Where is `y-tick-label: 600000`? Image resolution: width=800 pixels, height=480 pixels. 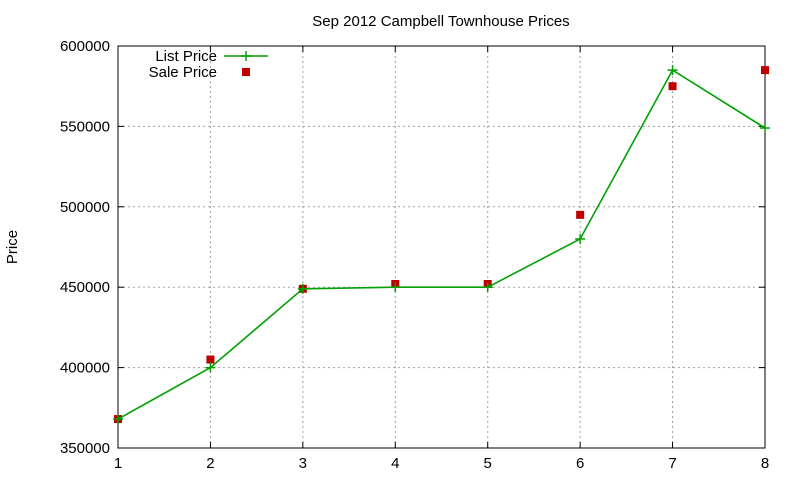
y-tick-label: 600000 is located at coordinates (85, 46).